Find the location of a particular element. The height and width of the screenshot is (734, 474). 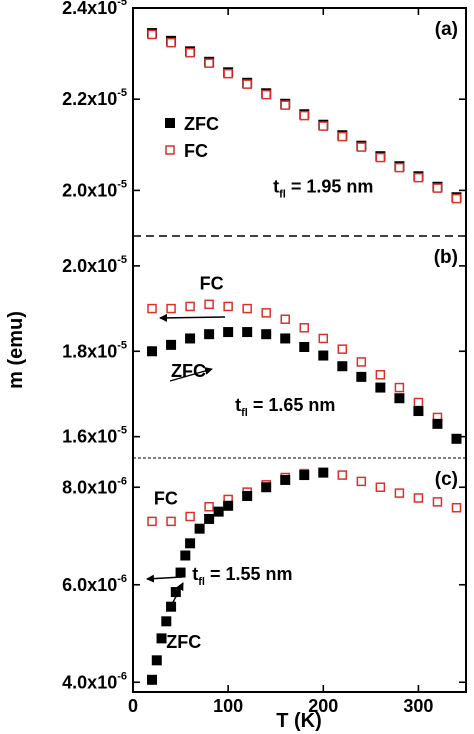

panel-label: (b) is located at coordinates (446, 257).